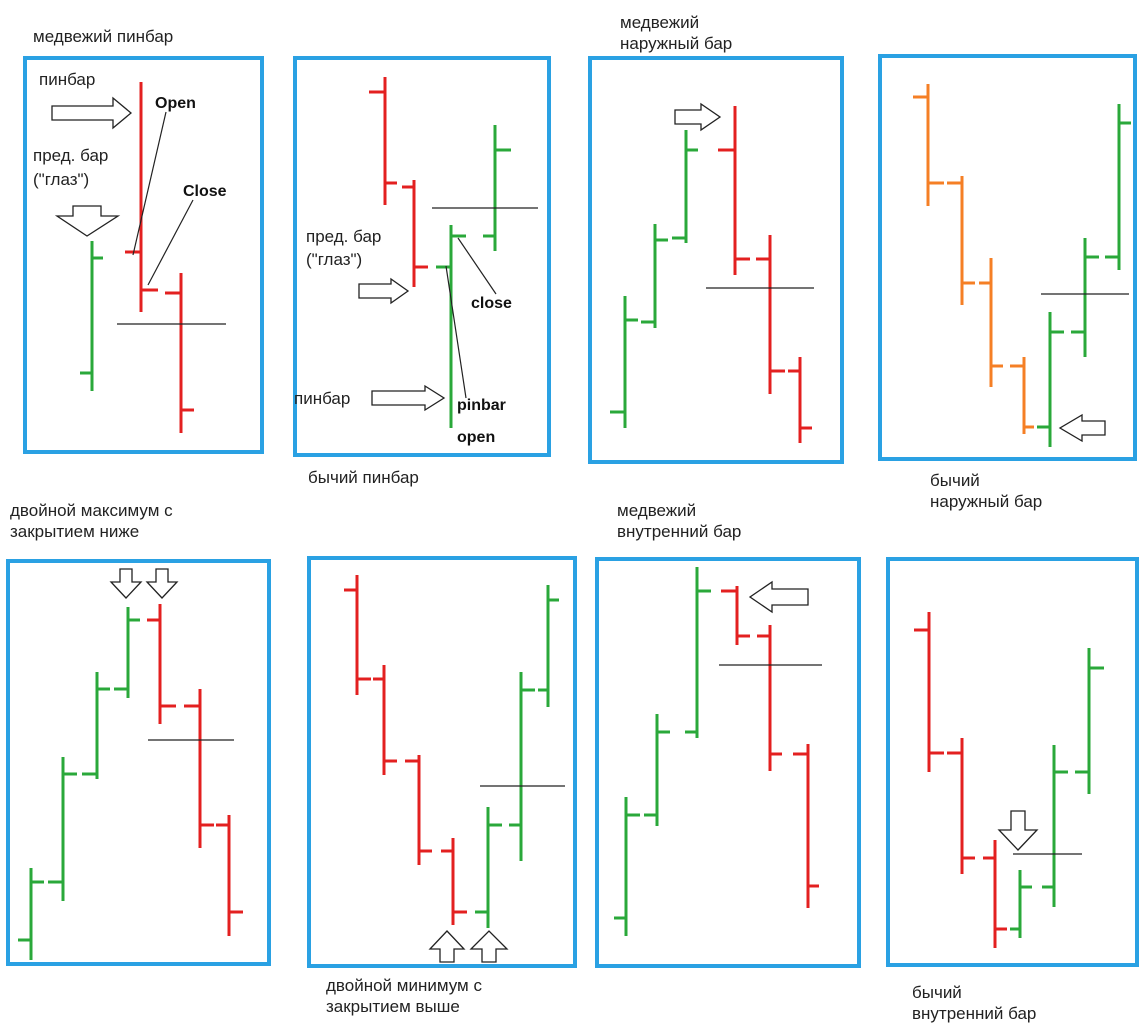 Image resolution: width=1139 pixels, height=1025 pixels. I want to click on caption-bullish-inside-bar: бычий внутренний бар, so click(974, 1003).